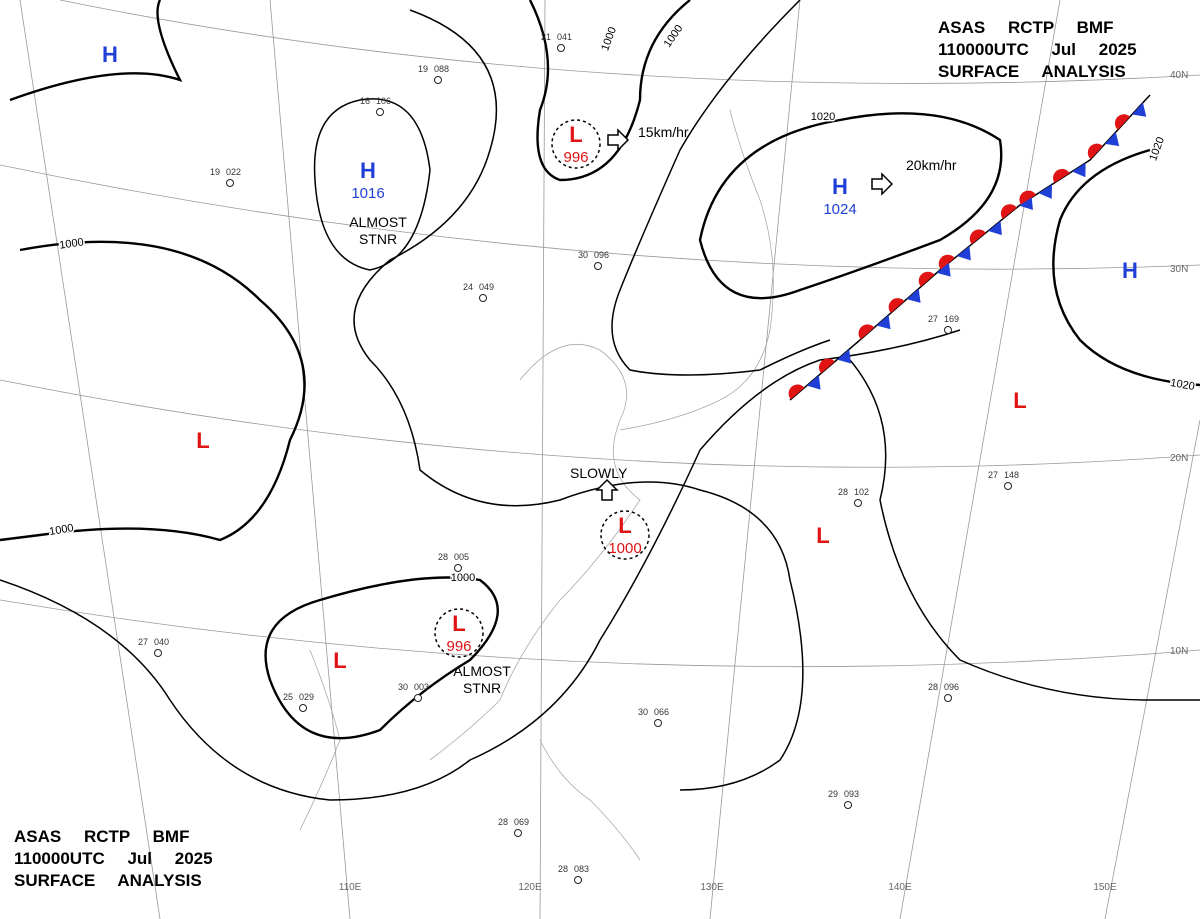 This screenshot has width=1200, height=919. I want to click on longitude-label: 110E, so click(350, 887).